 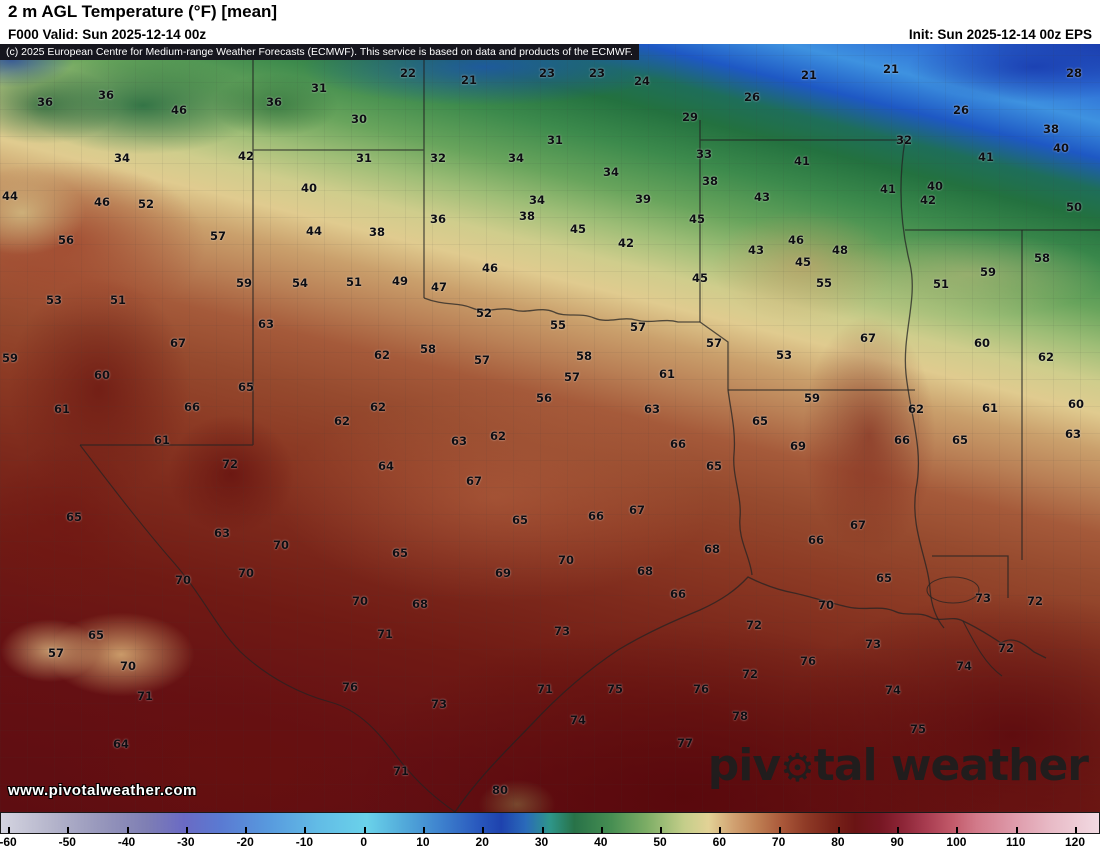 I want to click on colorbar-tick-label: -60, so click(x=8, y=842).